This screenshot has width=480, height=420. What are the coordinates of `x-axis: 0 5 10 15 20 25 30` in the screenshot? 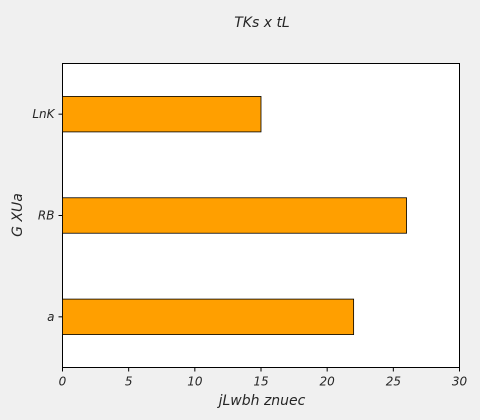 It's located at (263, 378).